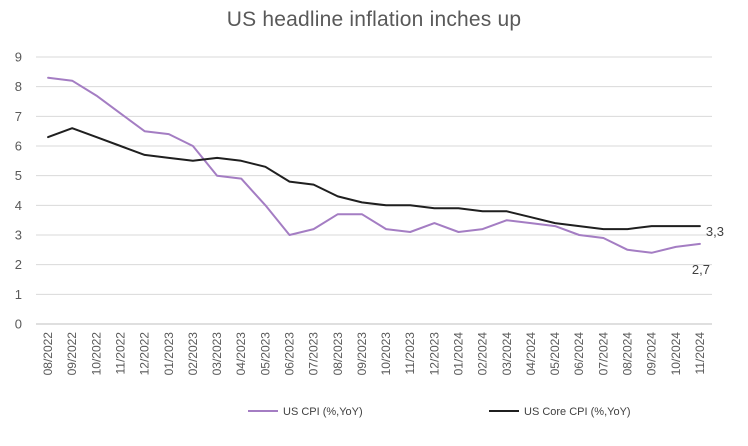  I want to click on x-tick-label: 09/2022, so click(72, 354).